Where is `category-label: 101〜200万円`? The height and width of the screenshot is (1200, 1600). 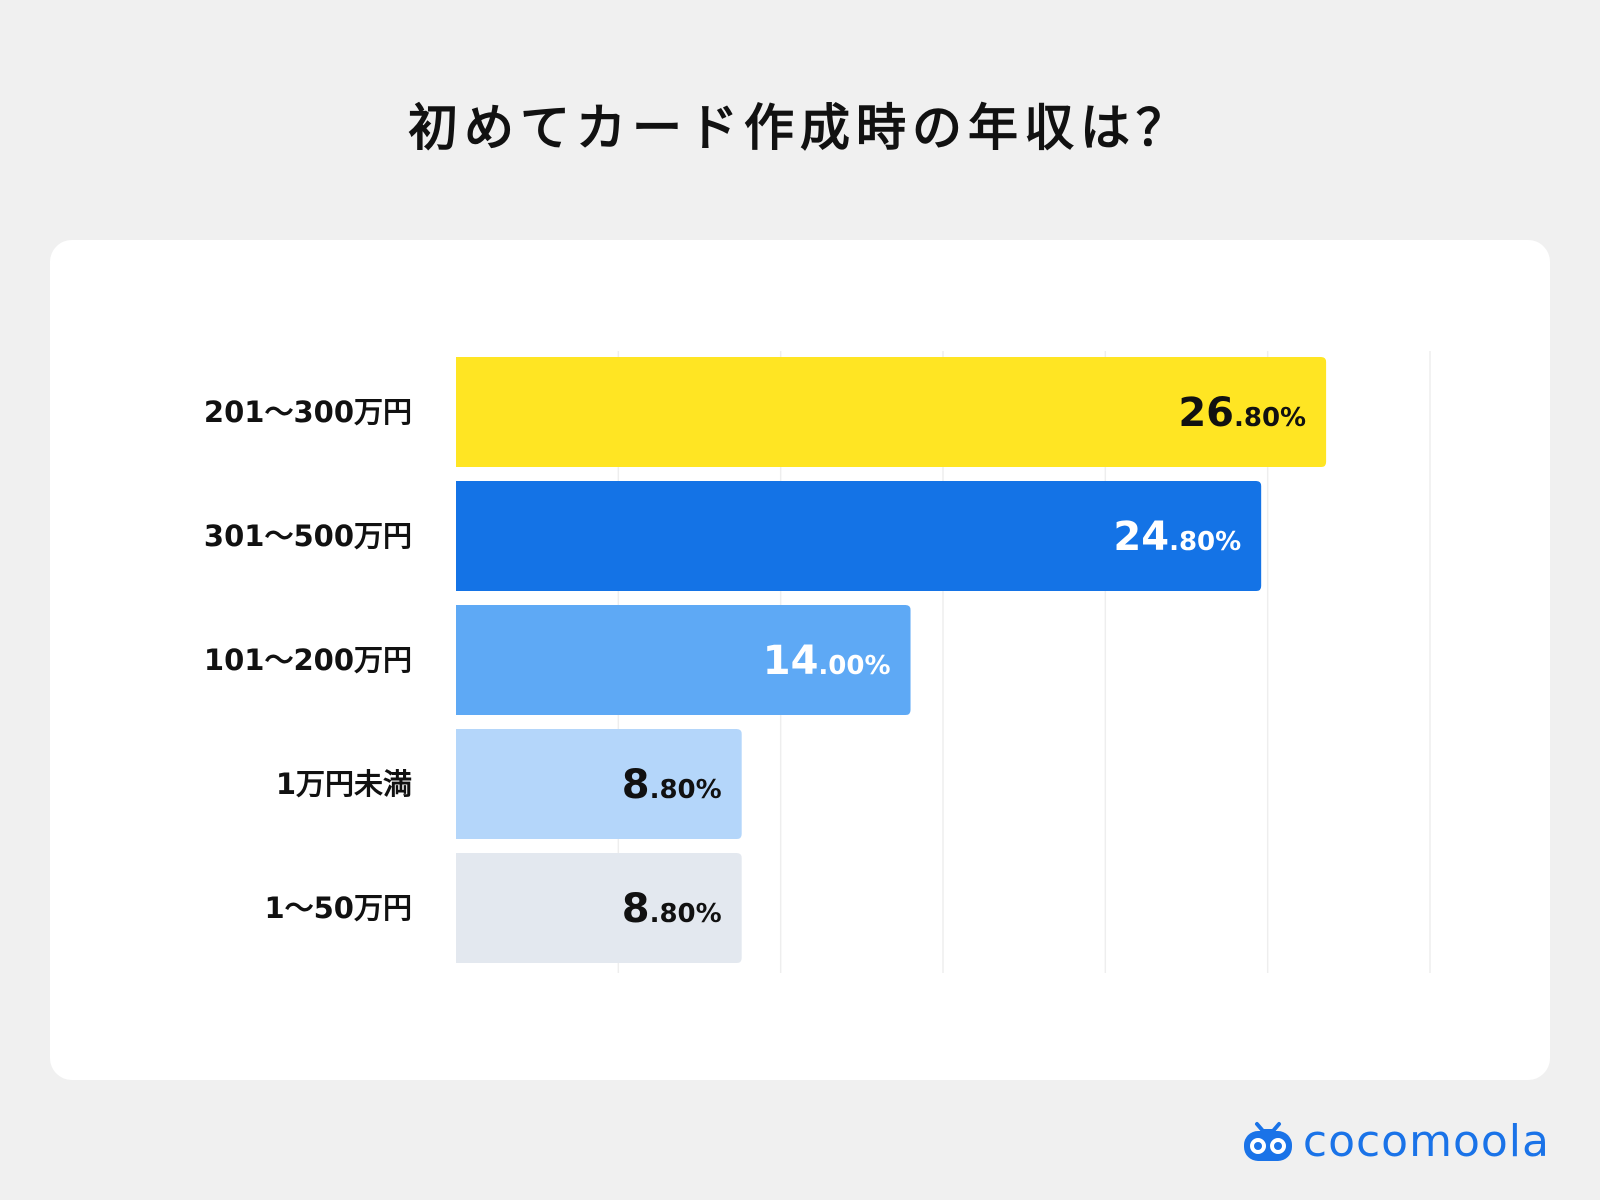 category-label: 101〜200万円 is located at coordinates (308, 660).